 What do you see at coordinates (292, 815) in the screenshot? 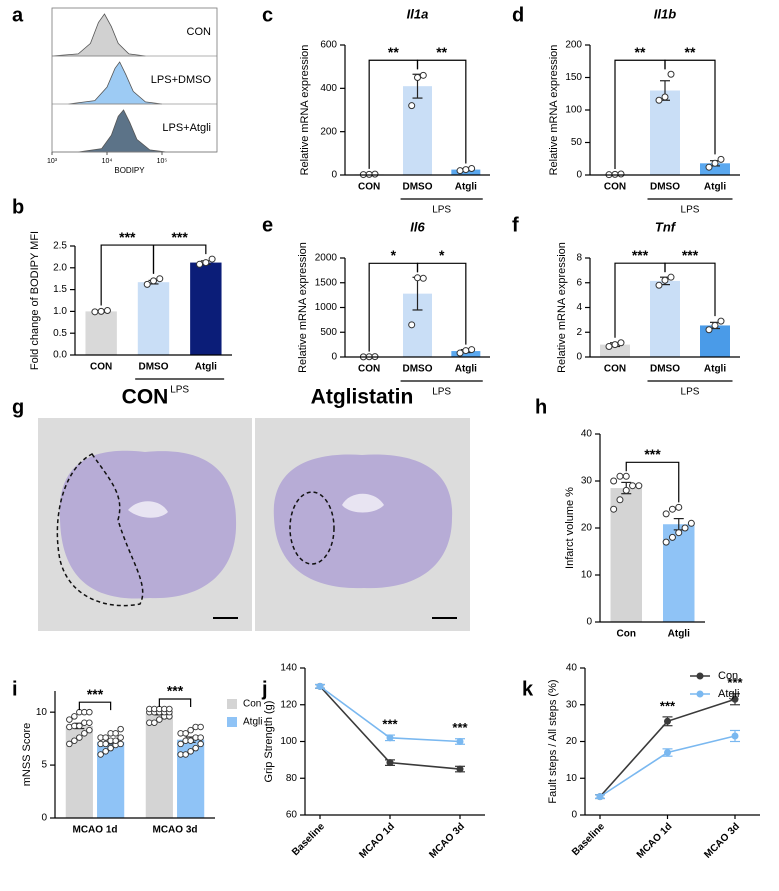
I see `y-tick-label: 60` at bounding box center [292, 815].